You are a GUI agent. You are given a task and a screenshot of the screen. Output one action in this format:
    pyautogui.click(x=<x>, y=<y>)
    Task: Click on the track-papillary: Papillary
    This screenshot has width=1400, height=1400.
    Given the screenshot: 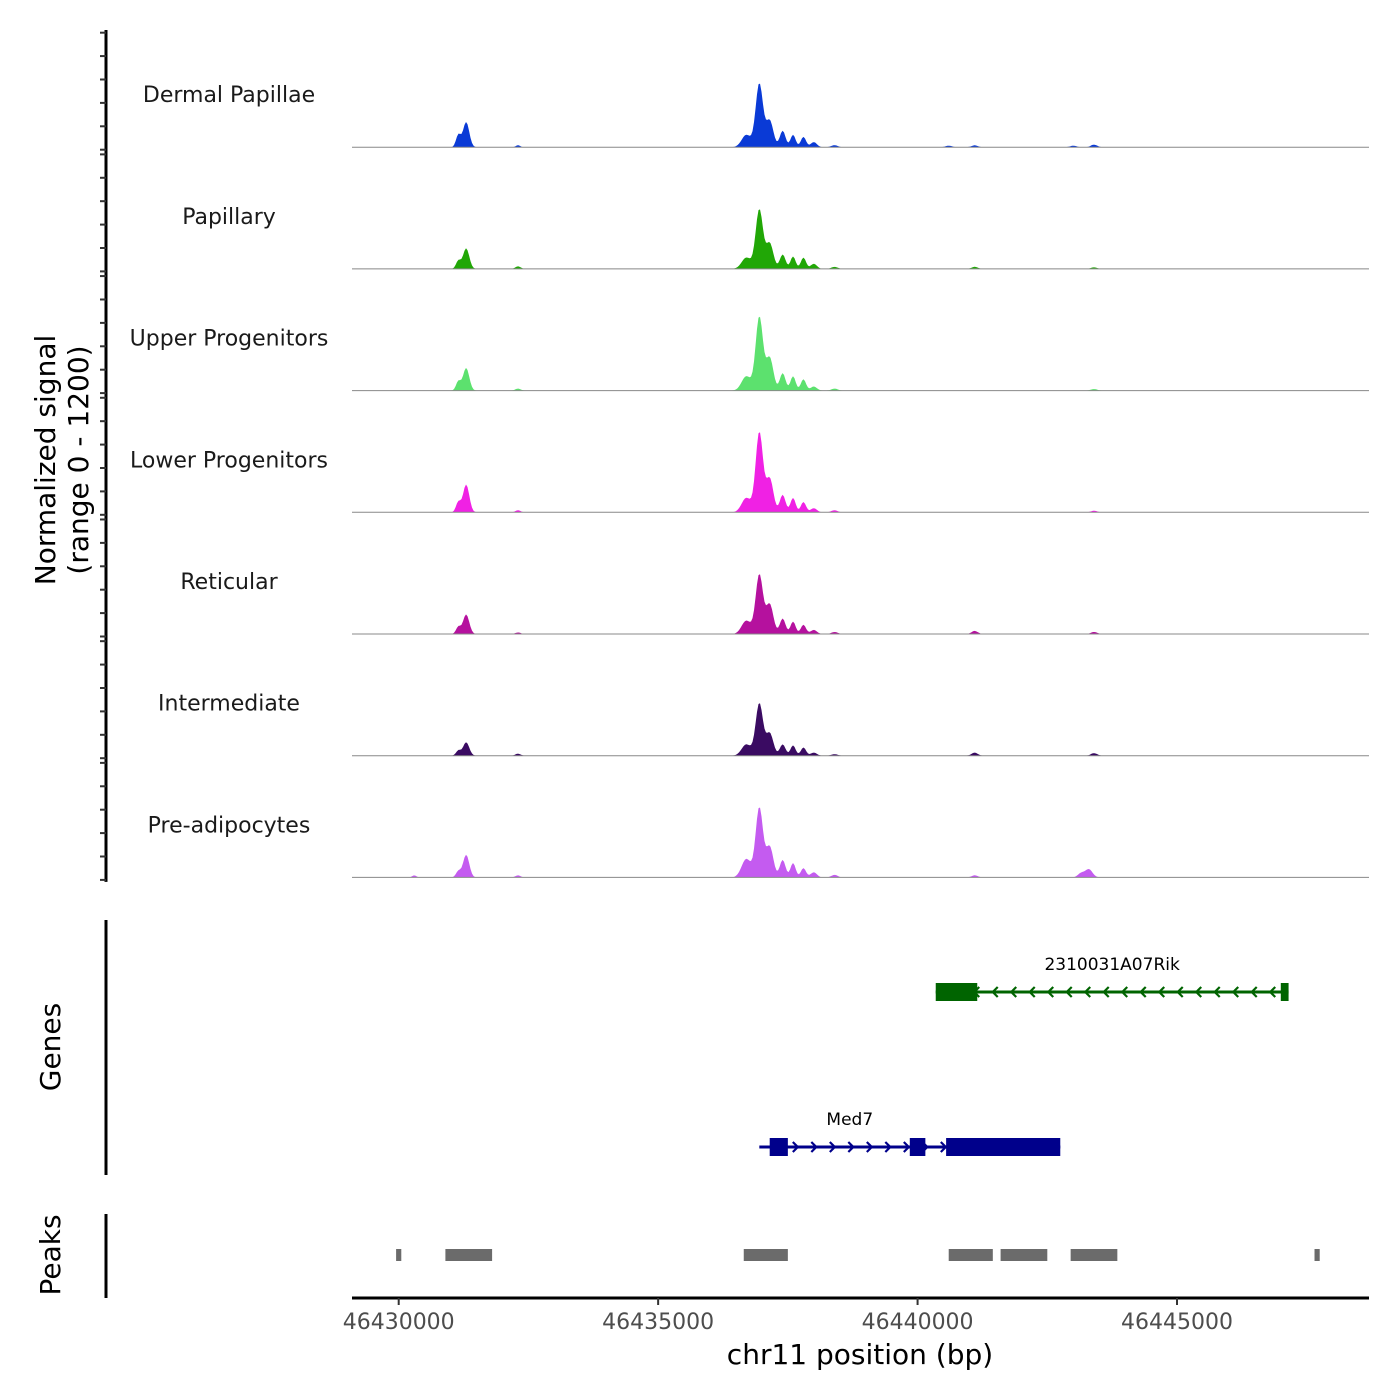 What is the action you would take?
    pyautogui.click(x=775, y=237)
    